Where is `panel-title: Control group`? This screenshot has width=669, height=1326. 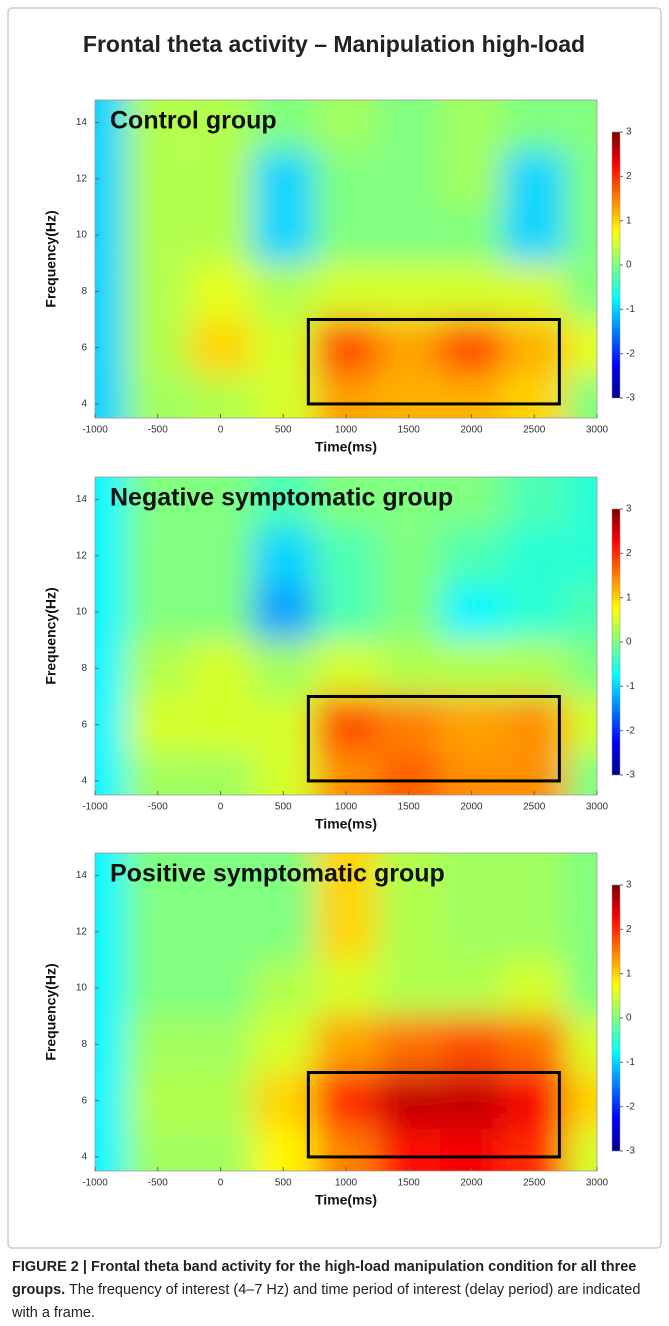
panel-title: Control group is located at coordinates (193, 121).